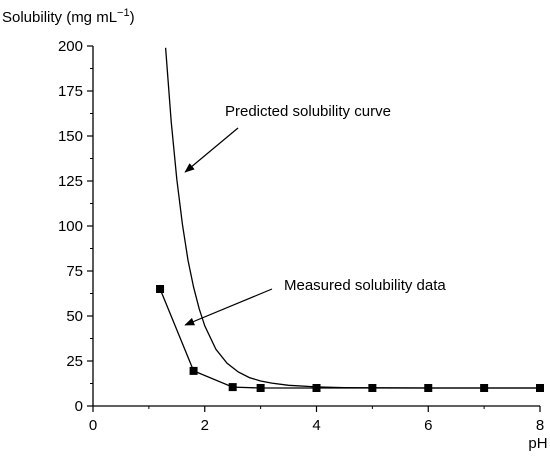  What do you see at coordinates (74, 361) in the screenshot?
I see `y-tick-label: 25` at bounding box center [74, 361].